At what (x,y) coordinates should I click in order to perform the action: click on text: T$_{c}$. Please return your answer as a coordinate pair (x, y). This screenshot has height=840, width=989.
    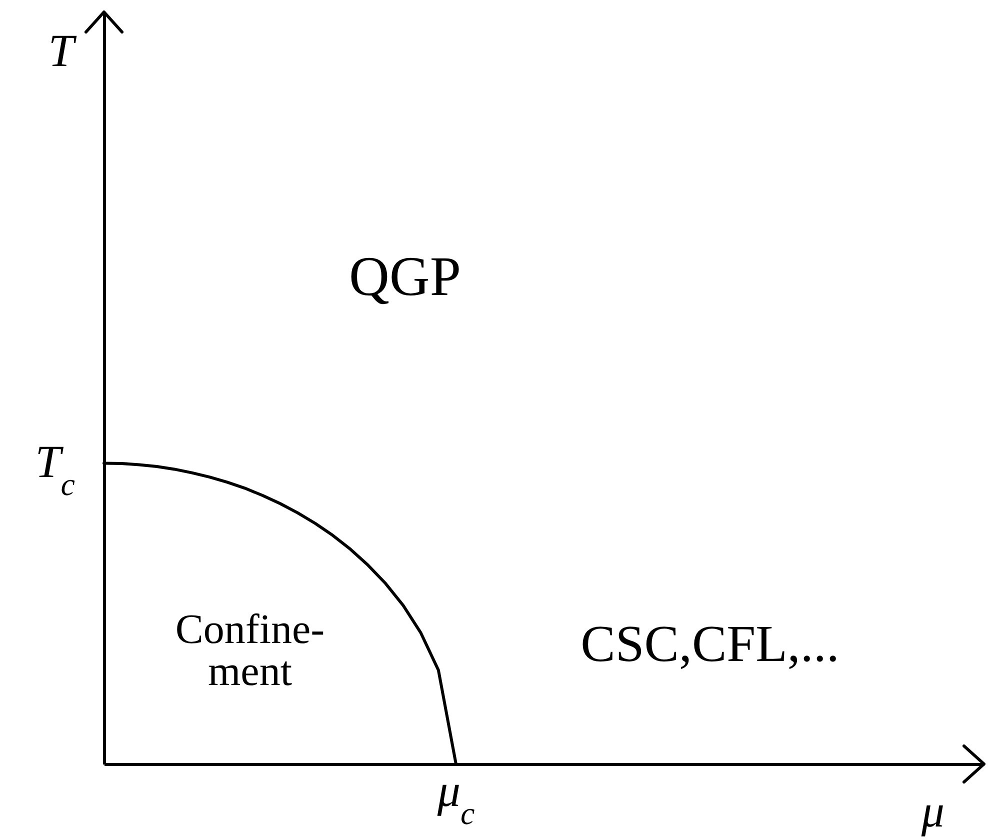
    Looking at the image, I should click on (55, 469).